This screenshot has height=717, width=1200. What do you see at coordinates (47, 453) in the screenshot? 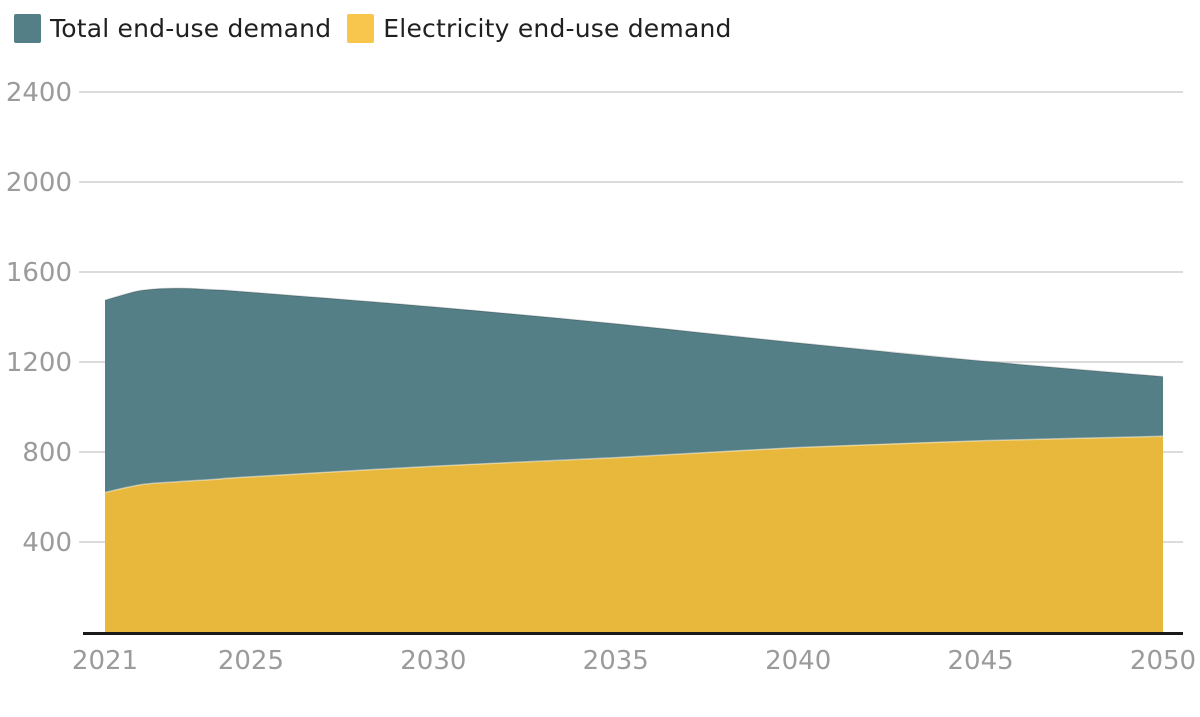
I see `y-axis-tick-label: 800` at bounding box center [47, 453].